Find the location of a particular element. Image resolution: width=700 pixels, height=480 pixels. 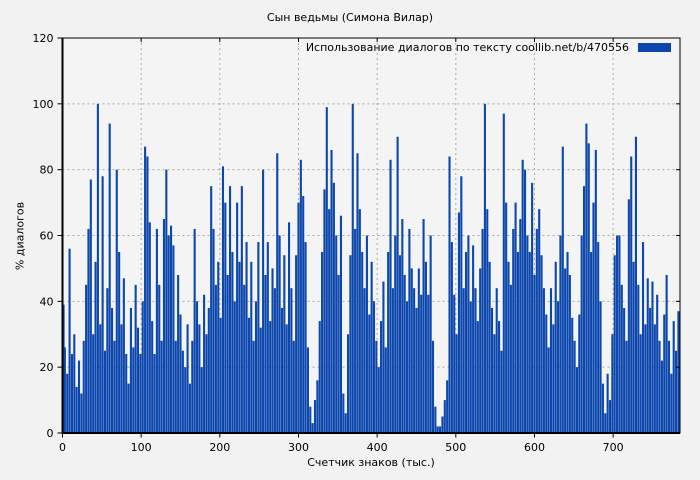

y-tick-label: 0 is located at coordinates (50, 433).